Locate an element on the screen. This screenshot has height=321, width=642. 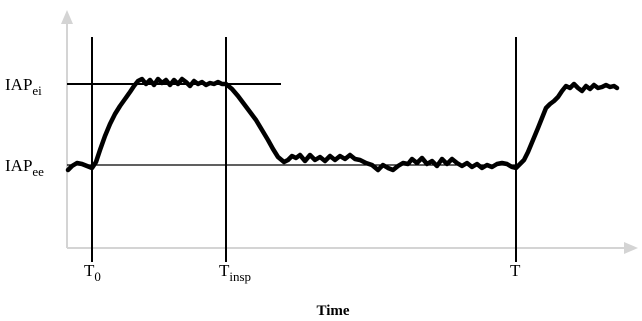
iap-ee-label: IAPee is located at coordinates (24, 167).